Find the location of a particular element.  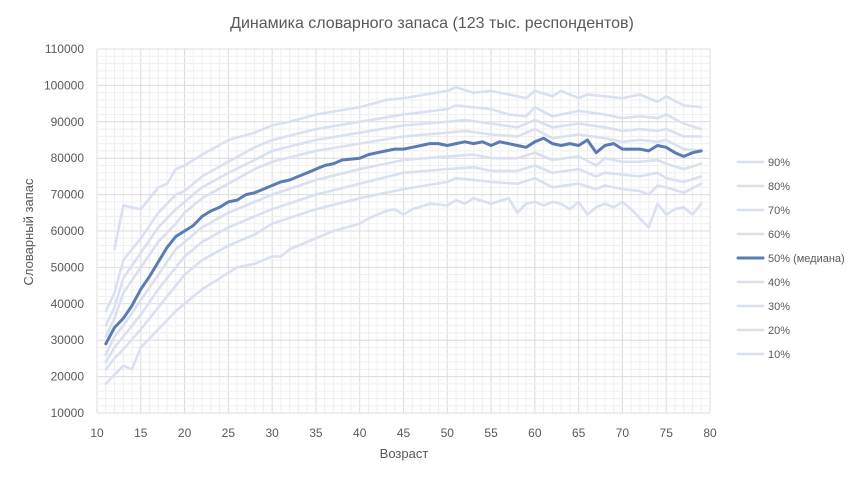

x-tick-label: 35 is located at coordinates (316, 433).